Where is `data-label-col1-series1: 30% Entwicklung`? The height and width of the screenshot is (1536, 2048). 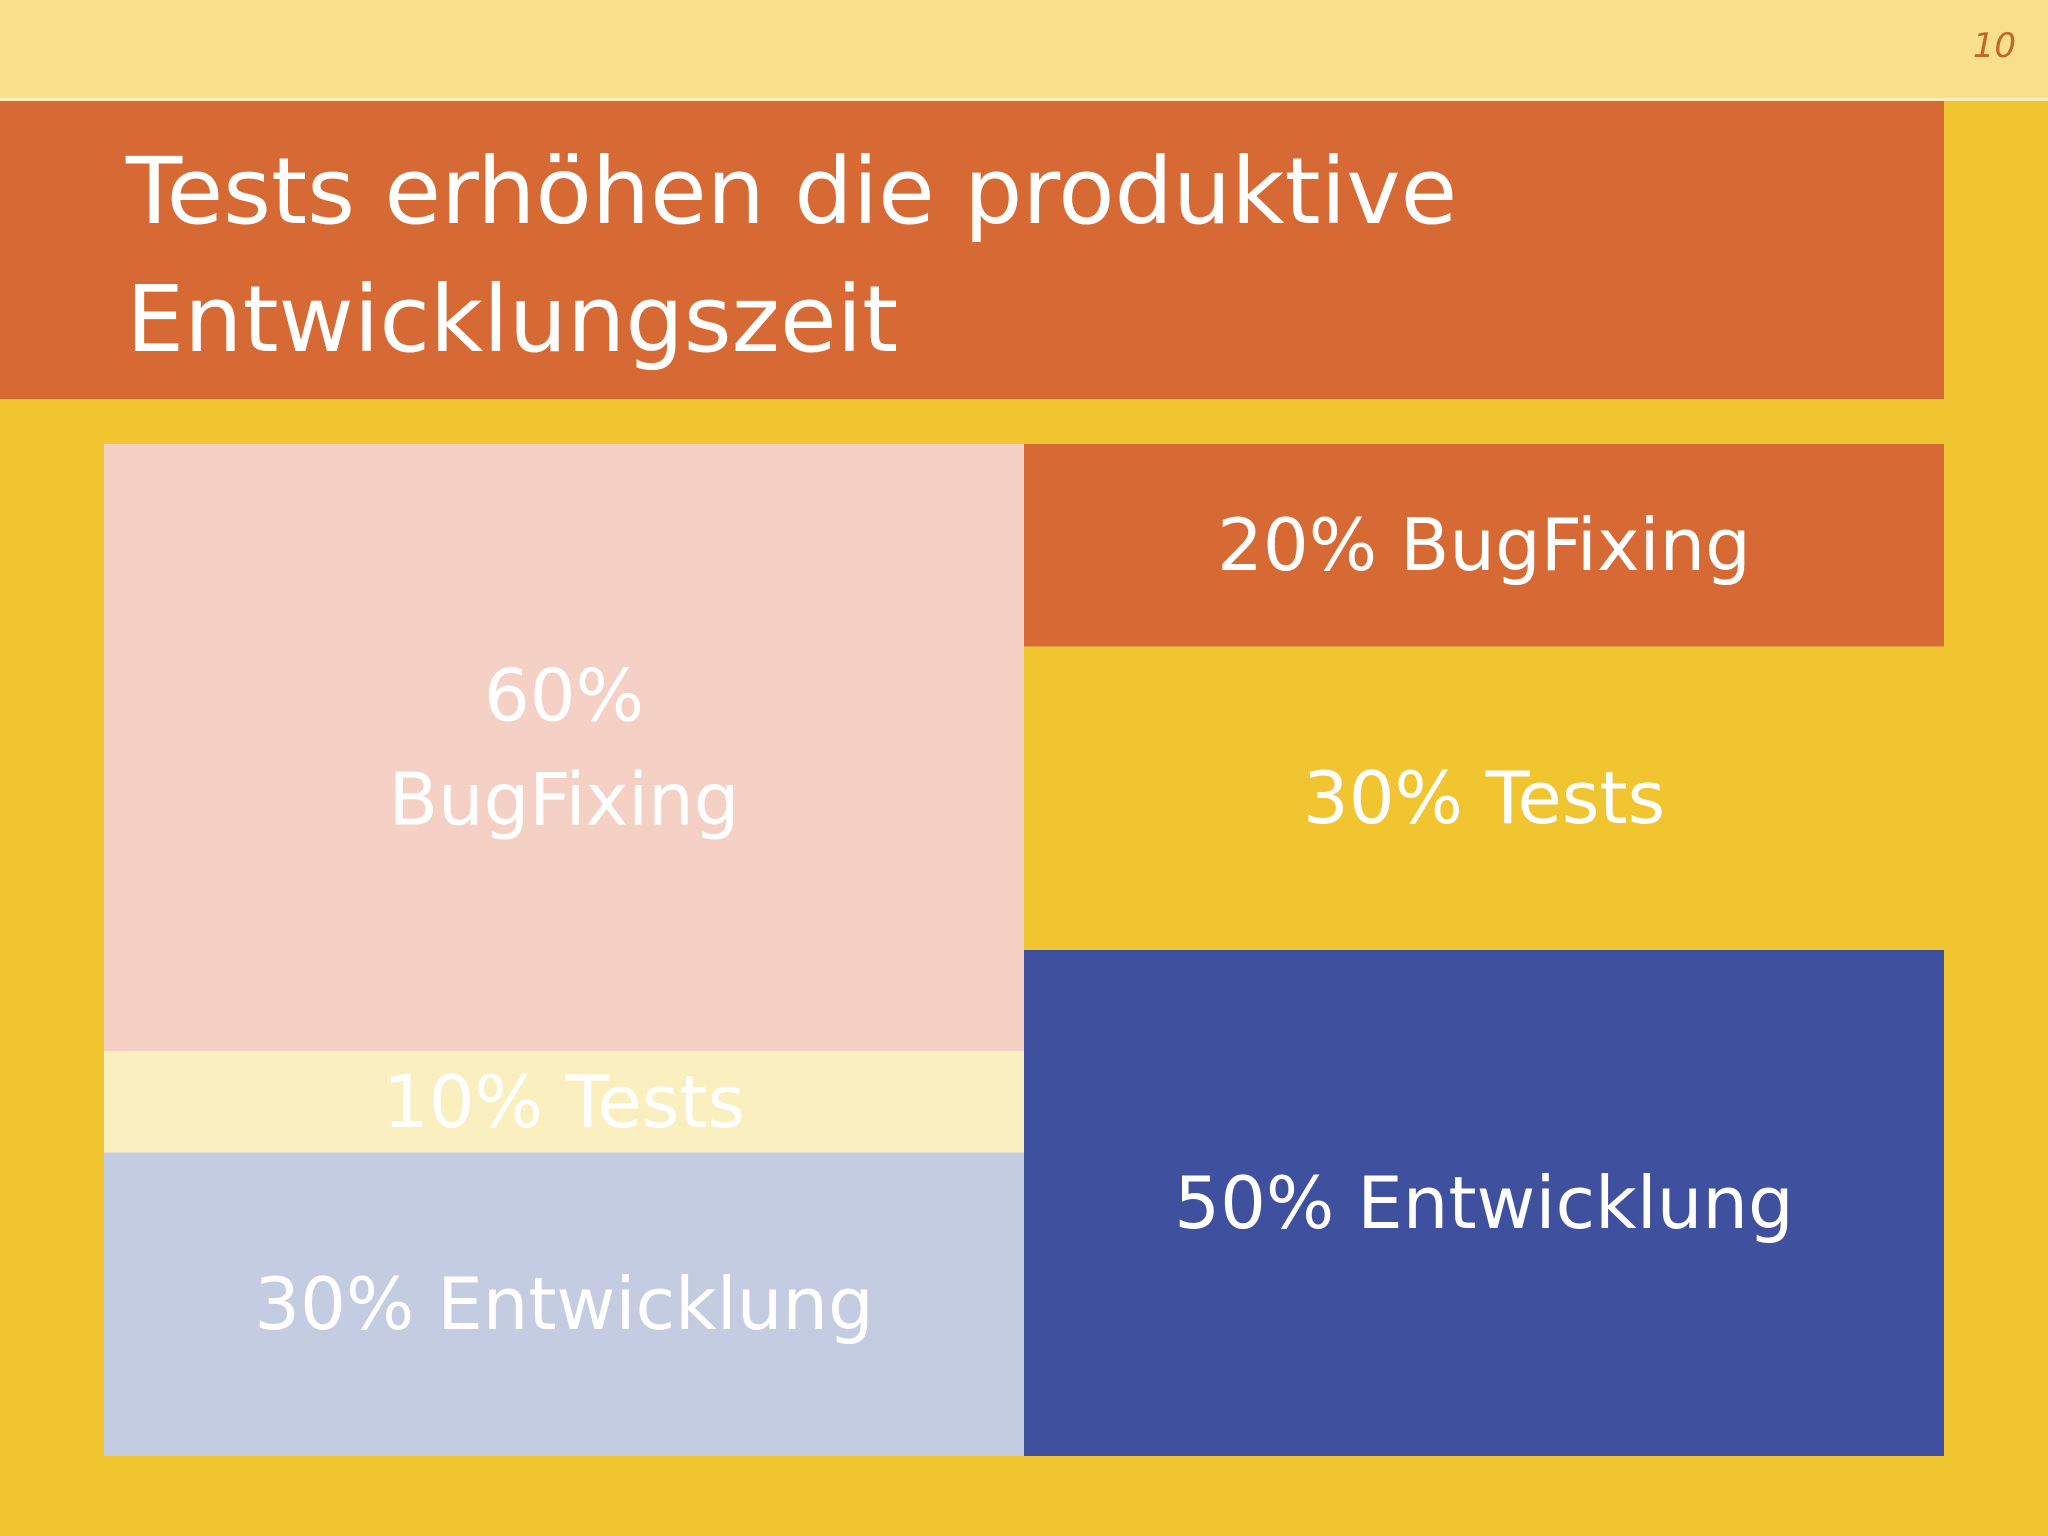
data-label-col1-series1: 30% Entwicklung is located at coordinates (563, 1304).